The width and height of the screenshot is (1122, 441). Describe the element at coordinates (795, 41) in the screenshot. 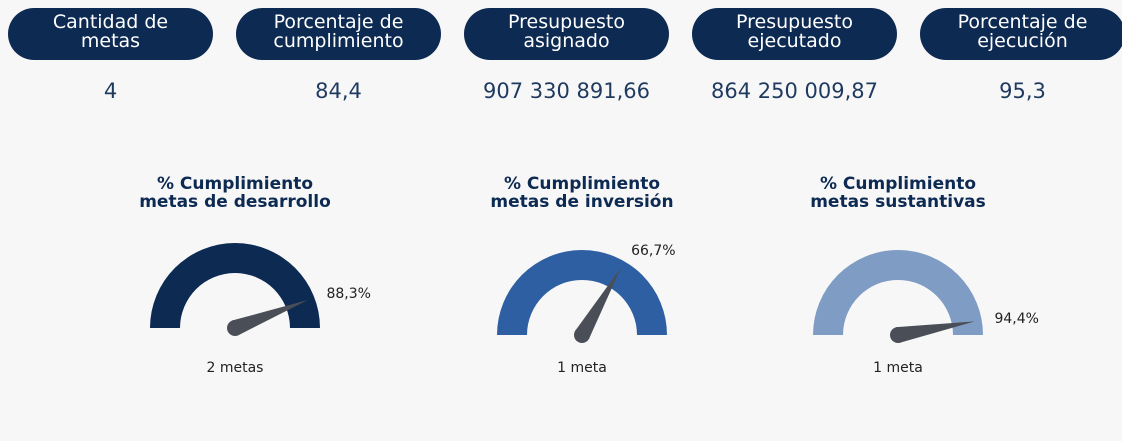

I see `kpi-label: ejecutado` at that location.